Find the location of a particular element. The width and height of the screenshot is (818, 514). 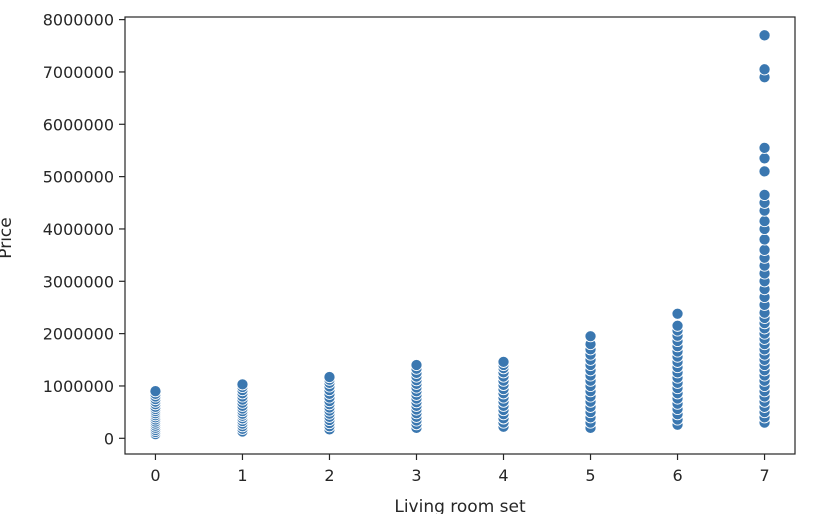

x-tick-label: 7 is located at coordinates (764, 475).